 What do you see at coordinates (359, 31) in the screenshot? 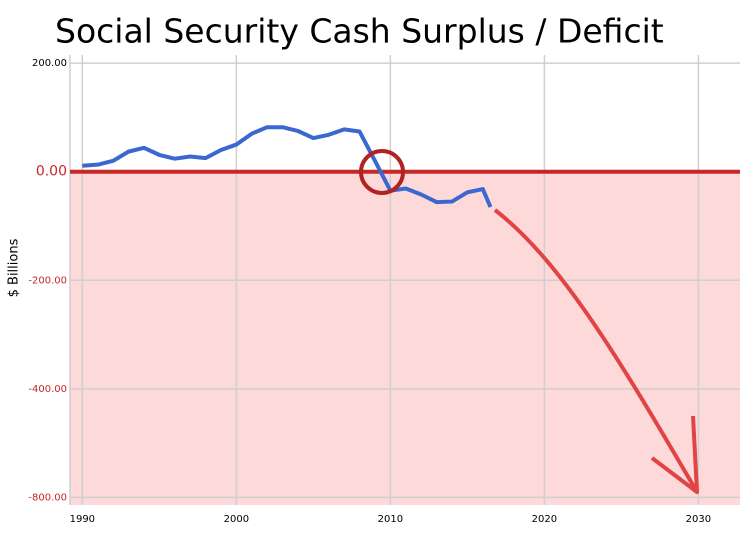
I see `chart-title: Social Security Cash Surplus / Deficit` at bounding box center [359, 31].